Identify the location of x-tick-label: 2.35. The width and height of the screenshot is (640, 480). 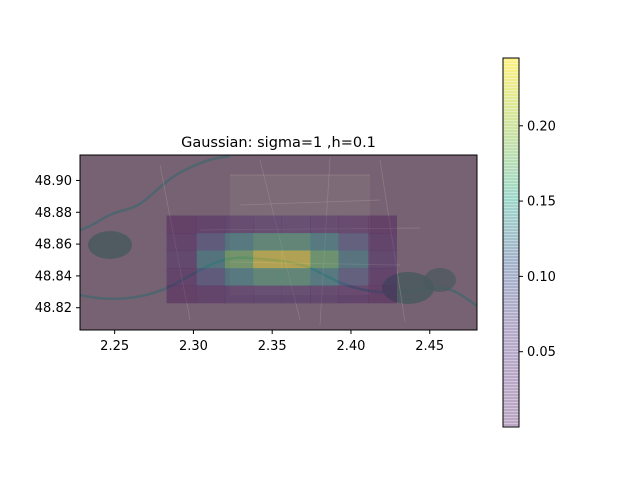
(272, 346).